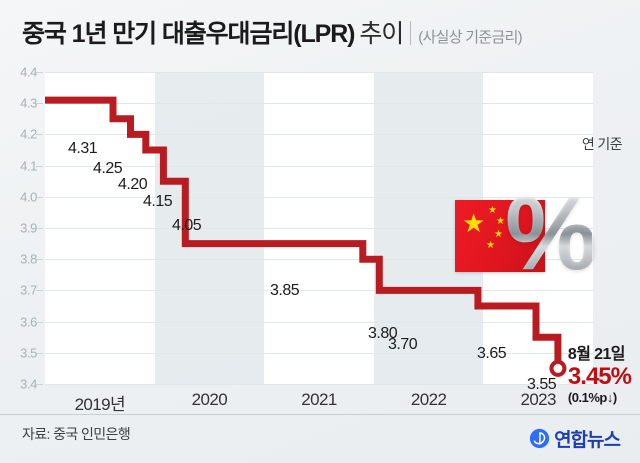 The width and height of the screenshot is (640, 463). Describe the element at coordinates (39, 322) in the screenshot. I see `y-tick-3.6` at that location.